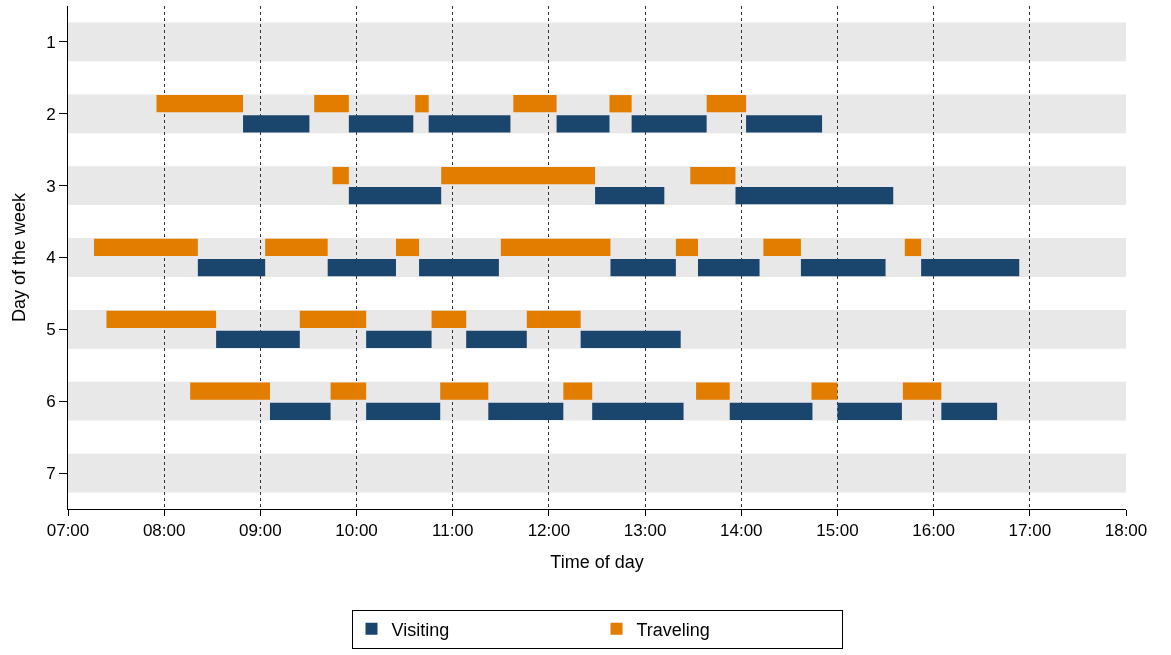  Describe the element at coordinates (260, 531) in the screenshot. I see `x-tick-label: 09:00` at that location.